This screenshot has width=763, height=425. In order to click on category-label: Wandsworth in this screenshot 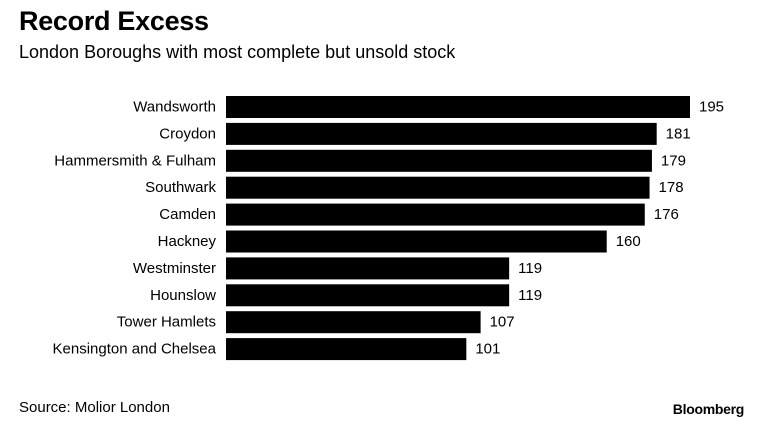, I will do `click(174, 107)`.